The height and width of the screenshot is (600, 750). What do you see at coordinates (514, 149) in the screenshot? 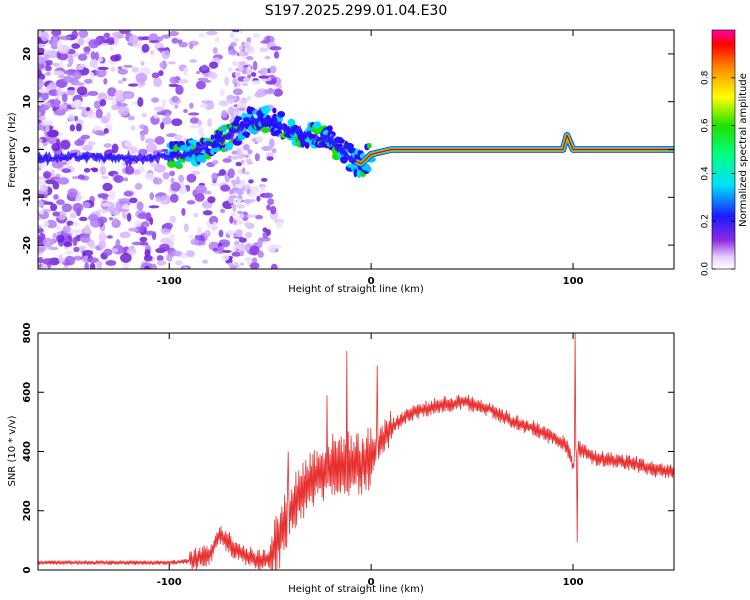
I see `spectrogram-signal-band` at bounding box center [514, 149].